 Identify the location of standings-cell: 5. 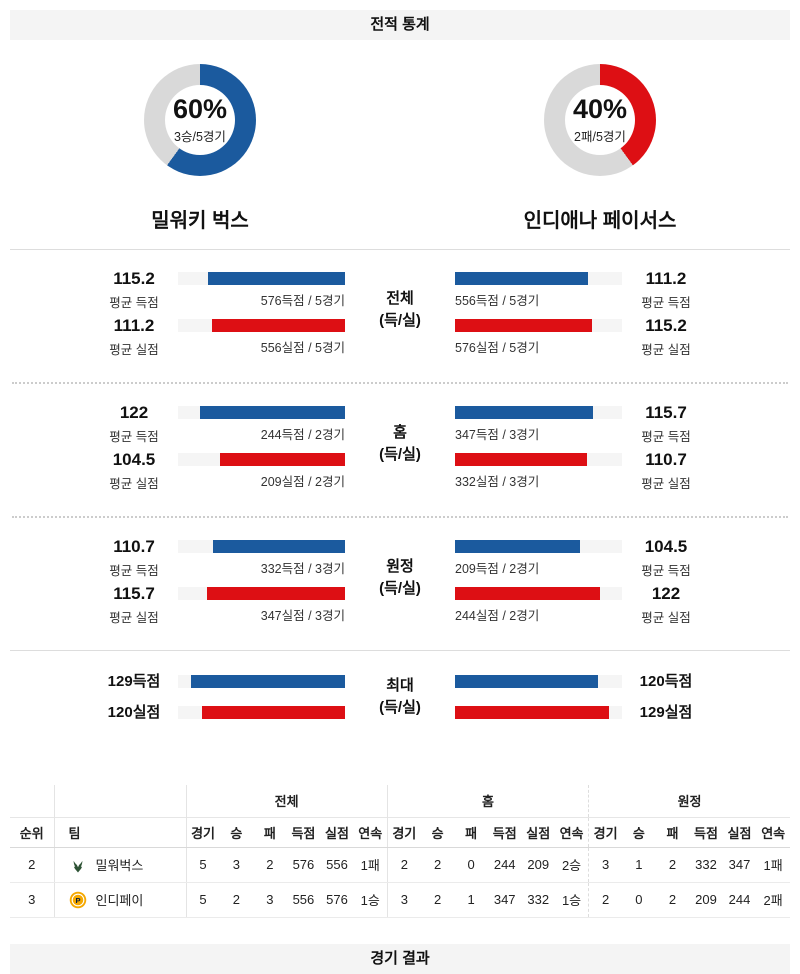
(202, 865).